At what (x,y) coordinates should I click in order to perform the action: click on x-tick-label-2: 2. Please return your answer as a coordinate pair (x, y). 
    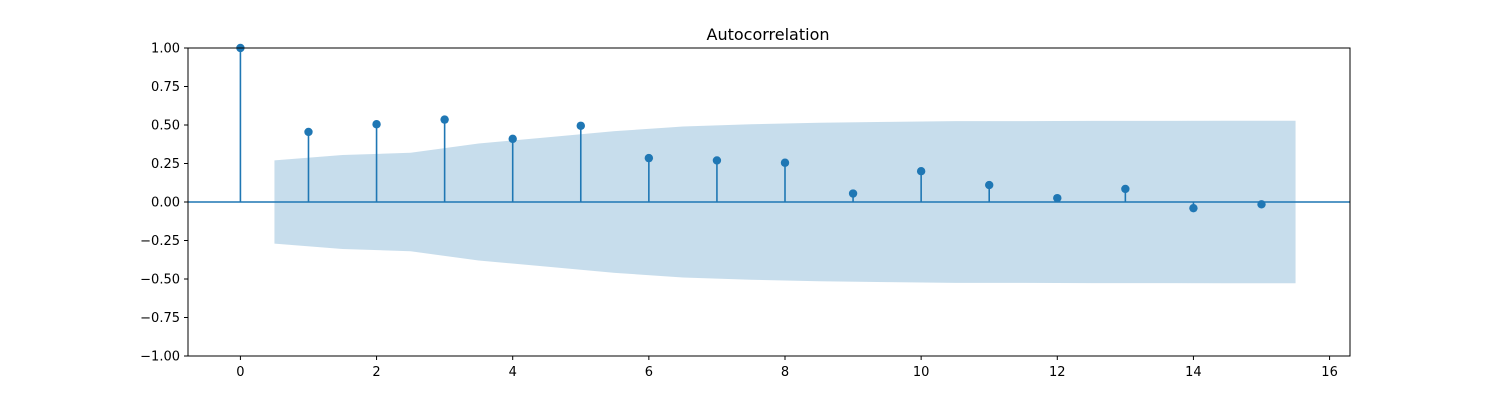
    Looking at the image, I should click on (376, 372).